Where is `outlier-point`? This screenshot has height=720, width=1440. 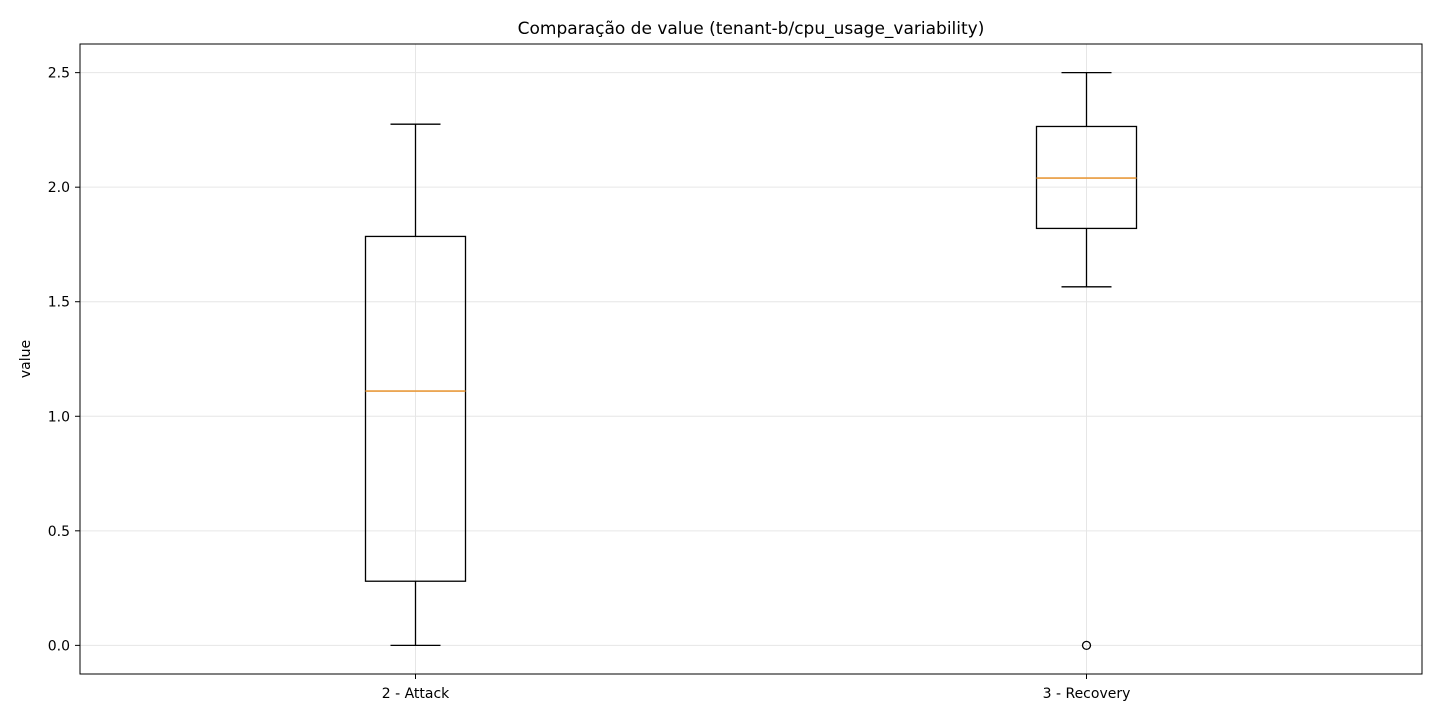 outlier-point is located at coordinates (1086, 645).